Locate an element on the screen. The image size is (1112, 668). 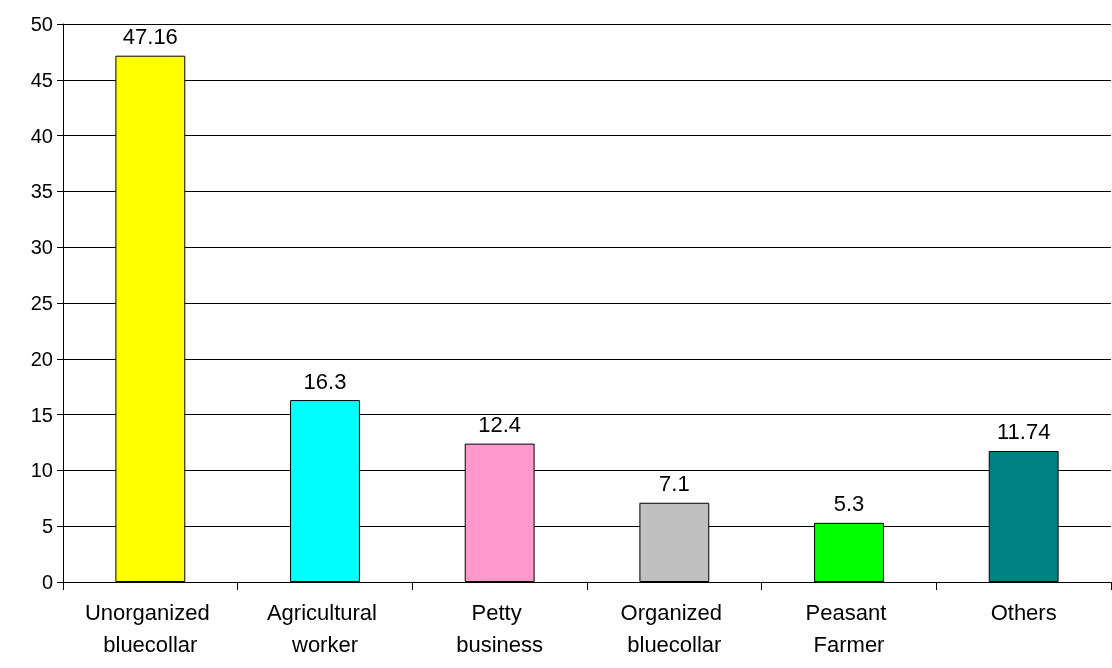
data-label: 5.3 is located at coordinates (849, 504).